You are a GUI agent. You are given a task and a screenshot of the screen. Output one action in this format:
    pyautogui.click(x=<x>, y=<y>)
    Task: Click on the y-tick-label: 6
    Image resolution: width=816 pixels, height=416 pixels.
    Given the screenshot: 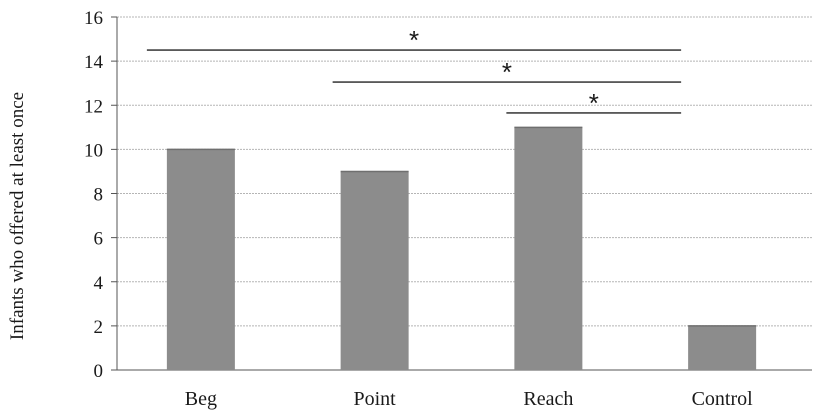 What is the action you would take?
    pyautogui.click(x=99, y=239)
    